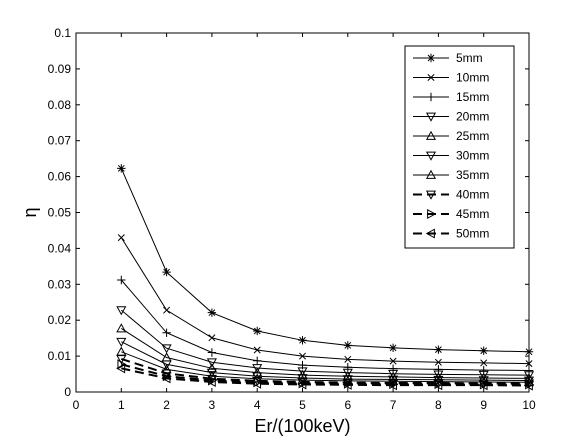 This screenshot has height=442, width=583. Describe the element at coordinates (469, 58) in the screenshot. I see `legend-label: 5mm` at that location.